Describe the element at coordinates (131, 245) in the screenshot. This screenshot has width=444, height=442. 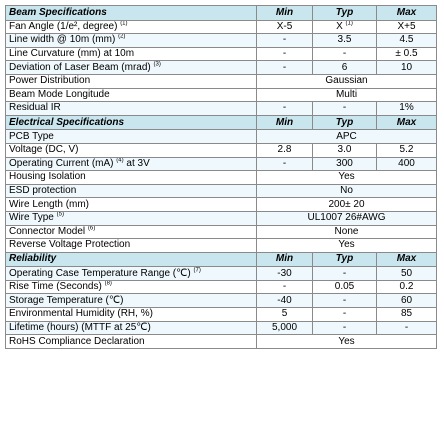
I see `spec-label: Reverse Voltage Protection` at that location.